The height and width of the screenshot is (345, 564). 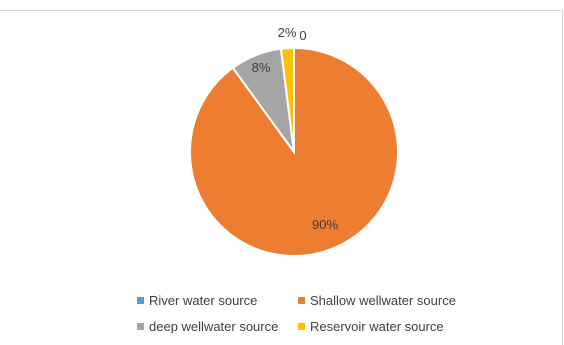 What do you see at coordinates (383, 300) in the screenshot?
I see `legend-label-shallow: Shallow wellwater source` at bounding box center [383, 300].